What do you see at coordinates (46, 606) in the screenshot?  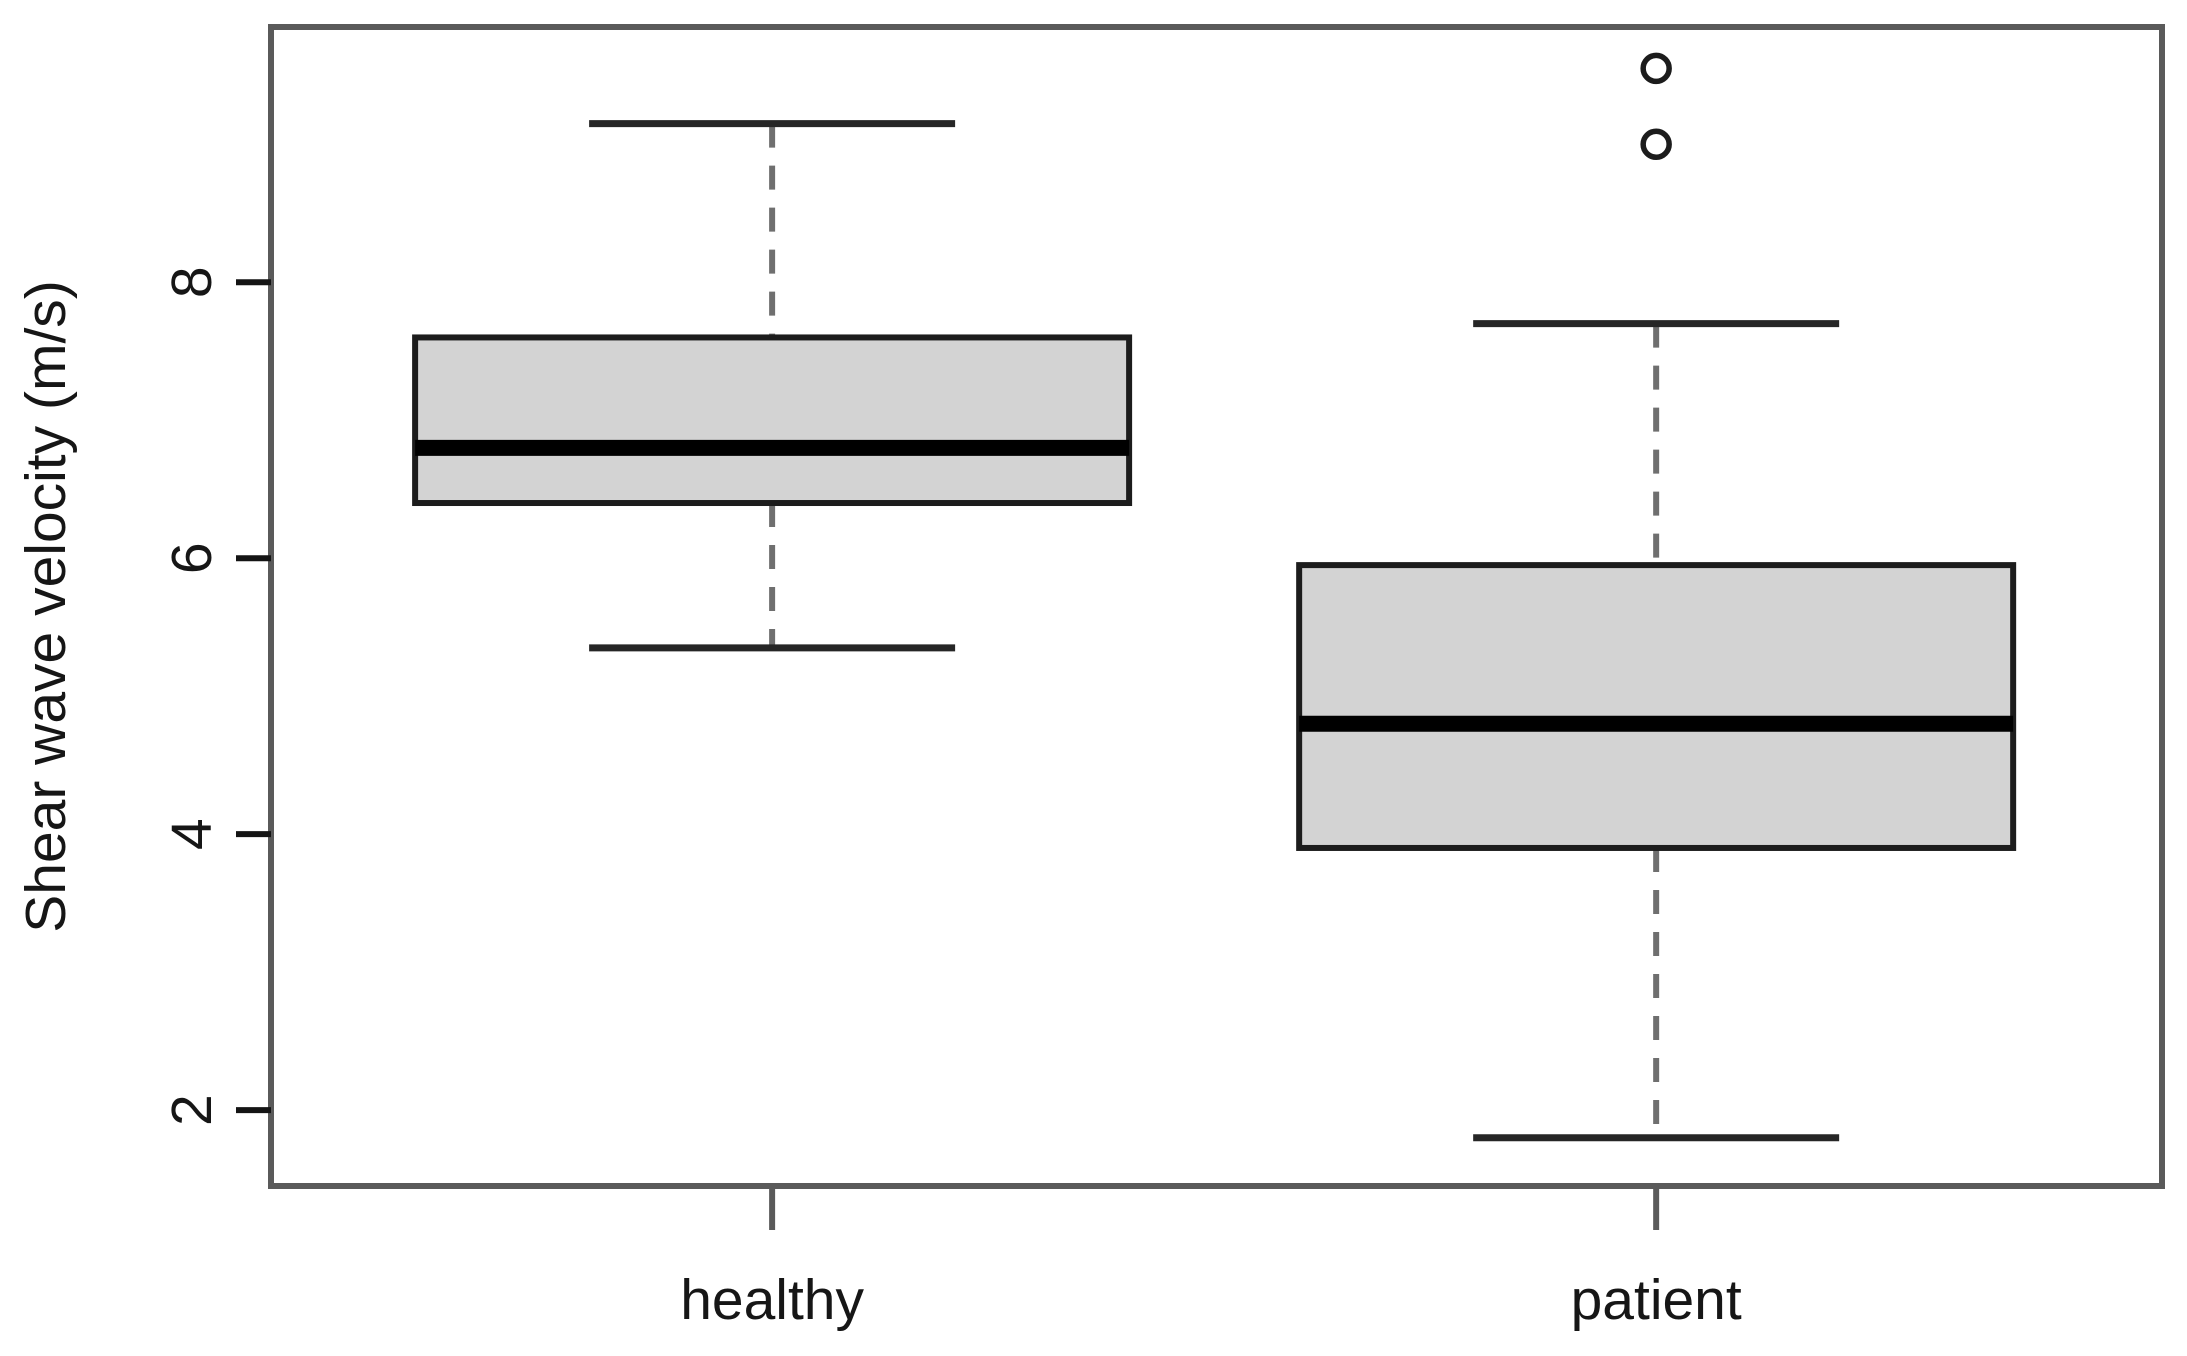 I see `y-axis-label: Shear wave velocity (m/s)` at bounding box center [46, 606].